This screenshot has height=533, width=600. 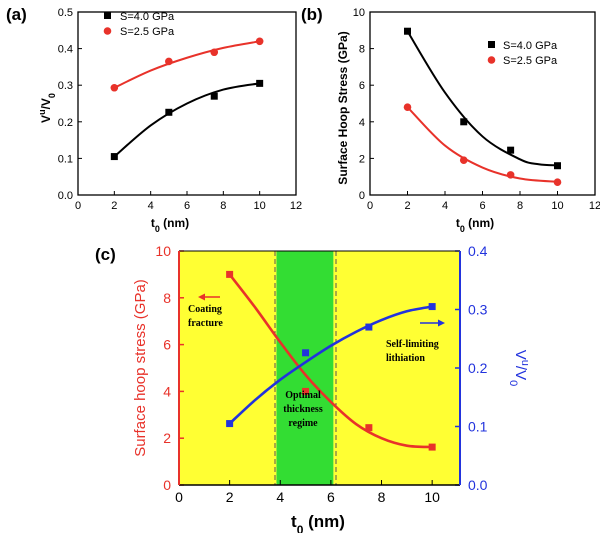 I want to click on svg-text: regime, so click(x=303, y=423).